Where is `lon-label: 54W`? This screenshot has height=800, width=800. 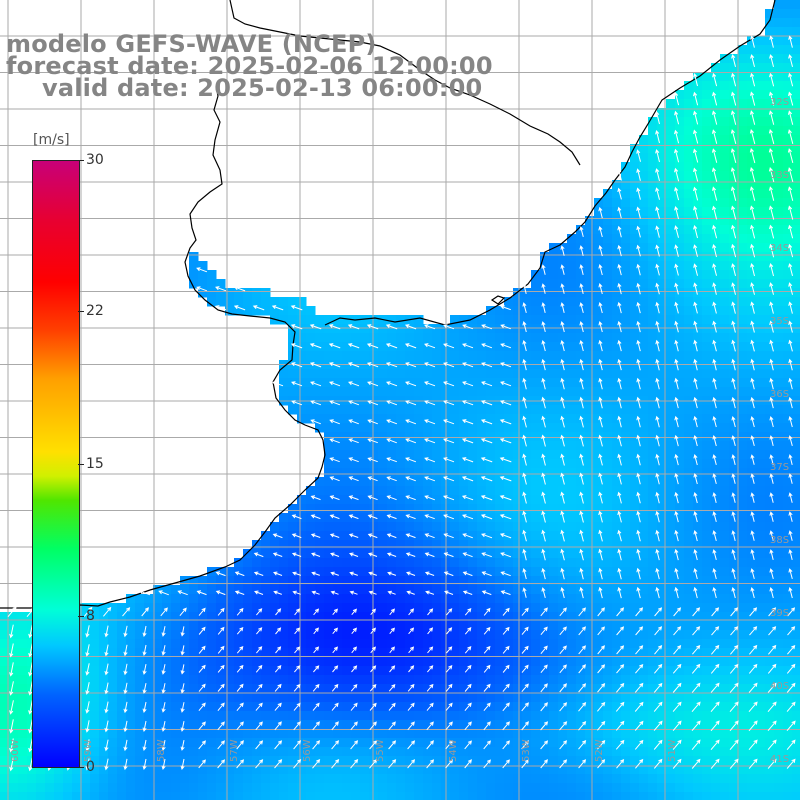
lon-label: 54W is located at coordinates (453, 750).